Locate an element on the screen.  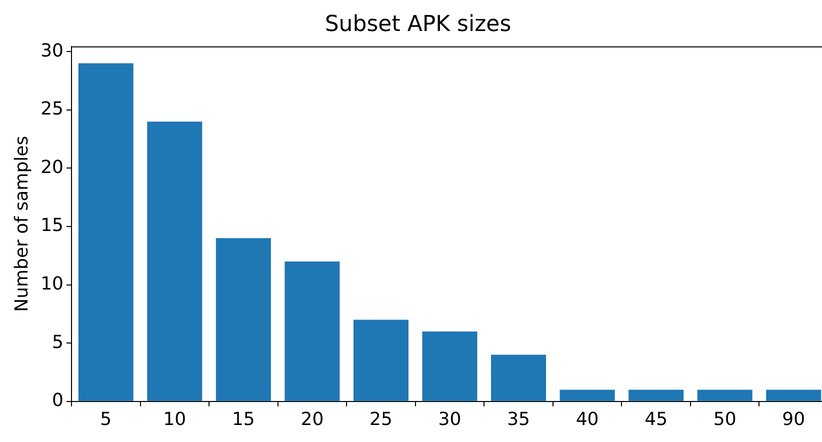
x-tick-label: 25 is located at coordinates (381, 419).